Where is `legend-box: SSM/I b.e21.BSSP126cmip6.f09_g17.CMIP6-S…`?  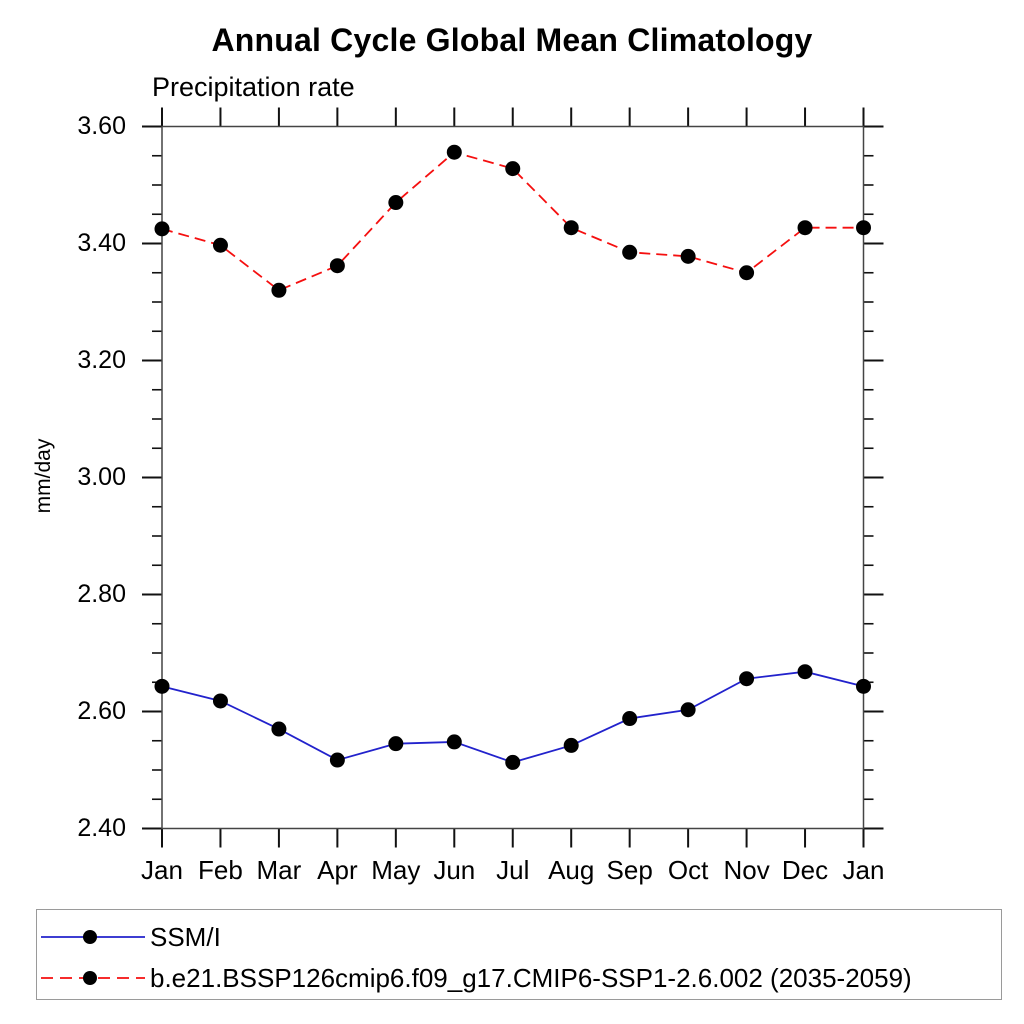
legend-box: SSM/I b.e21.BSSP126cmip6.f09_g17.CMIP6-S… is located at coordinates (519, 954).